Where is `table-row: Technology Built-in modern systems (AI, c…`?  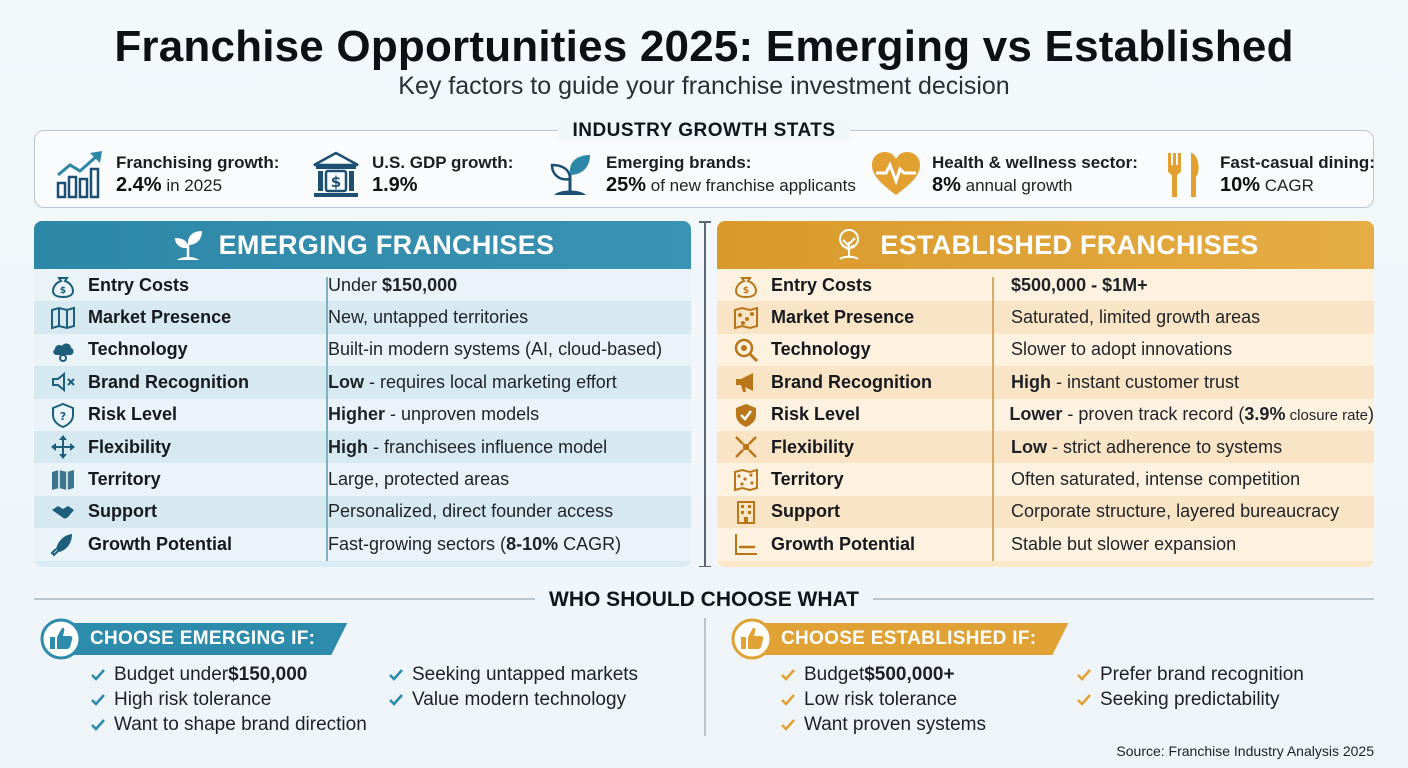
table-row: Technology Built-in modern systems (AI, c… is located at coordinates (362, 350).